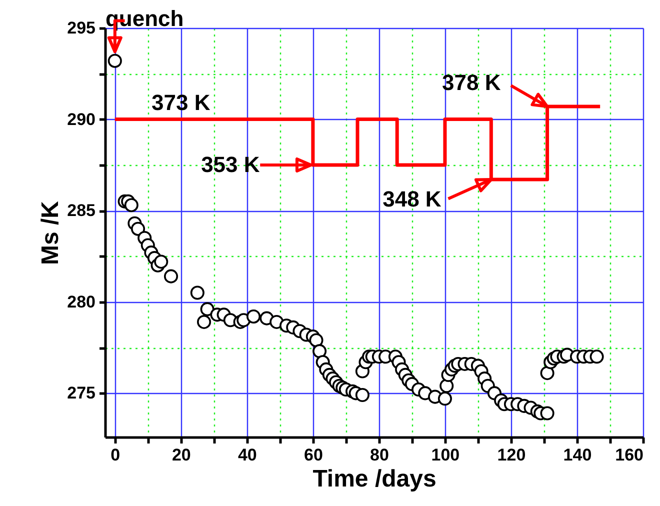 This screenshot has width=660, height=506. Describe the element at coordinates (115, 455) in the screenshot. I see `x-tick-label: 0` at that location.